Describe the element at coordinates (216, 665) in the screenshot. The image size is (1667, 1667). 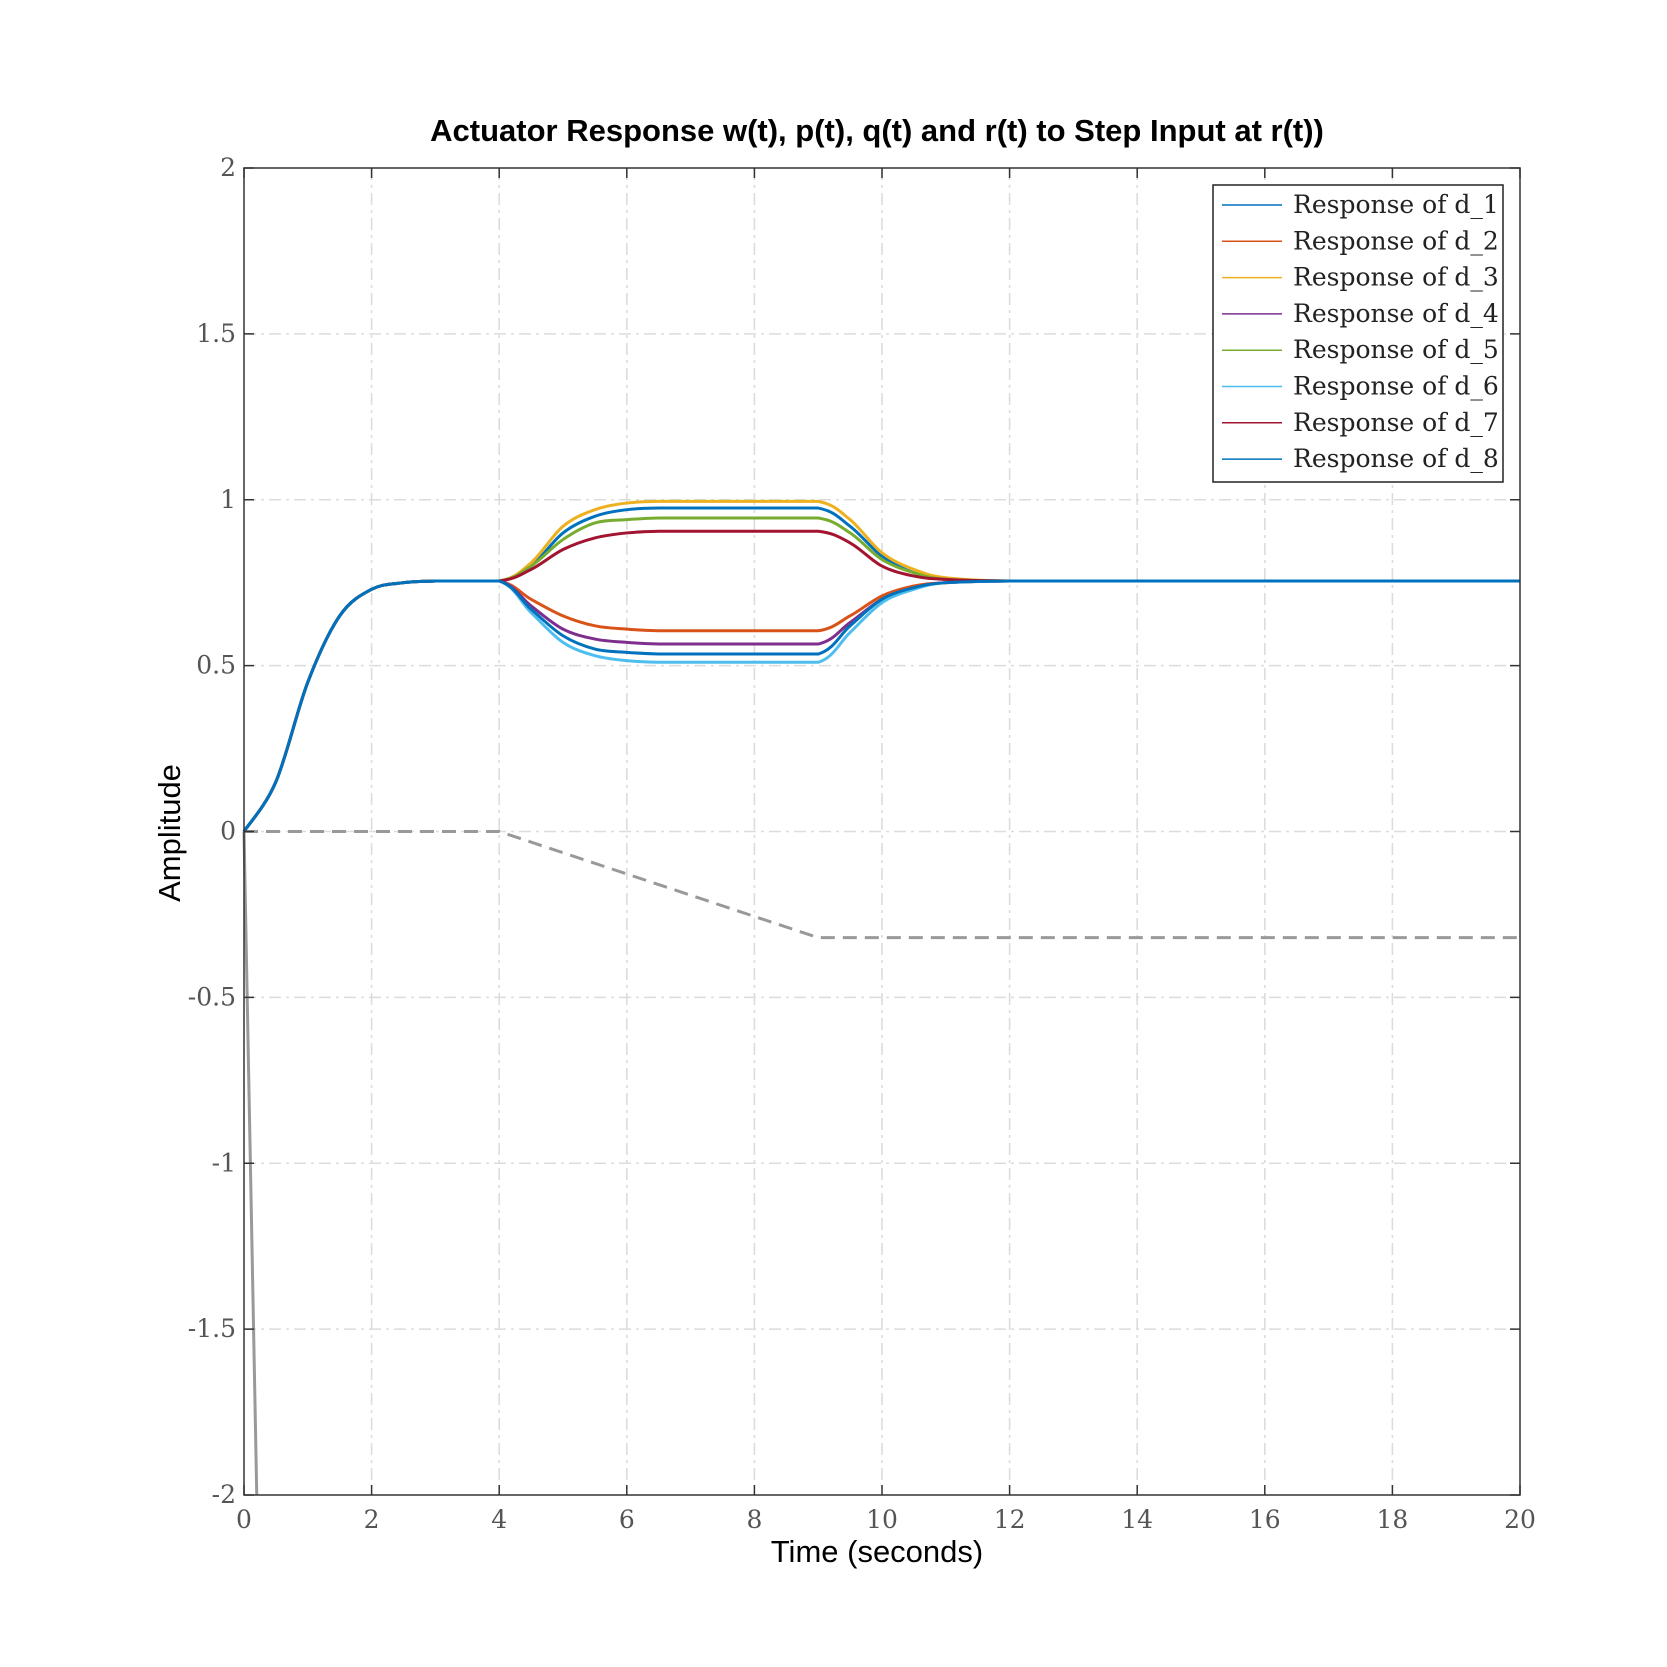
I see `y-tick-label: 0.5` at that location.